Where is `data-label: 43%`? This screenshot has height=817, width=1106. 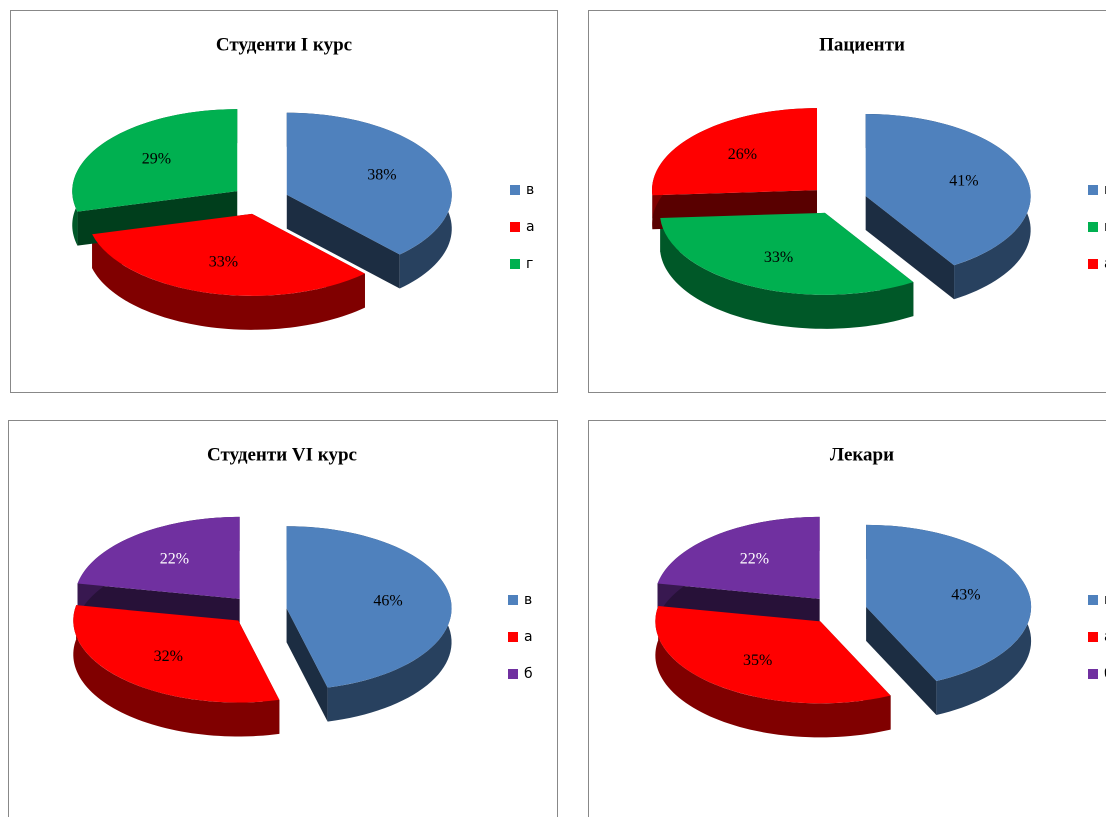
data-label: 43% is located at coordinates (965, 594).